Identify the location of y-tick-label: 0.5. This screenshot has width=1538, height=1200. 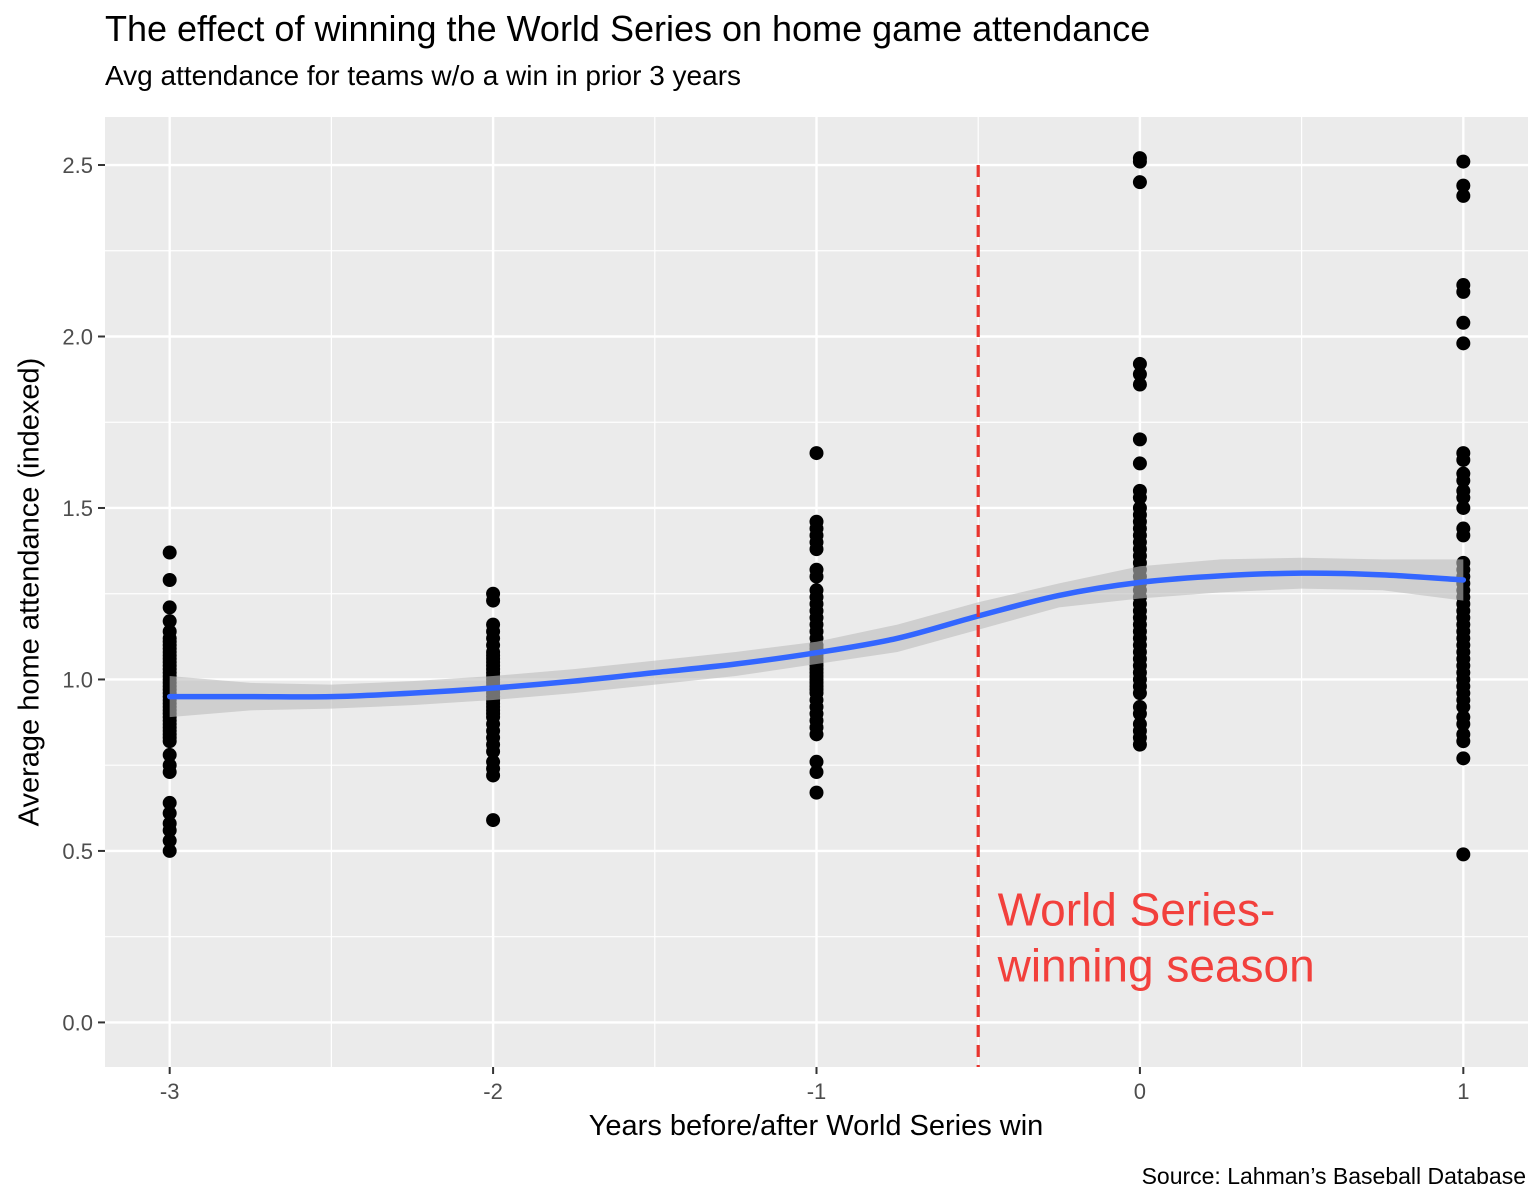
(77, 851).